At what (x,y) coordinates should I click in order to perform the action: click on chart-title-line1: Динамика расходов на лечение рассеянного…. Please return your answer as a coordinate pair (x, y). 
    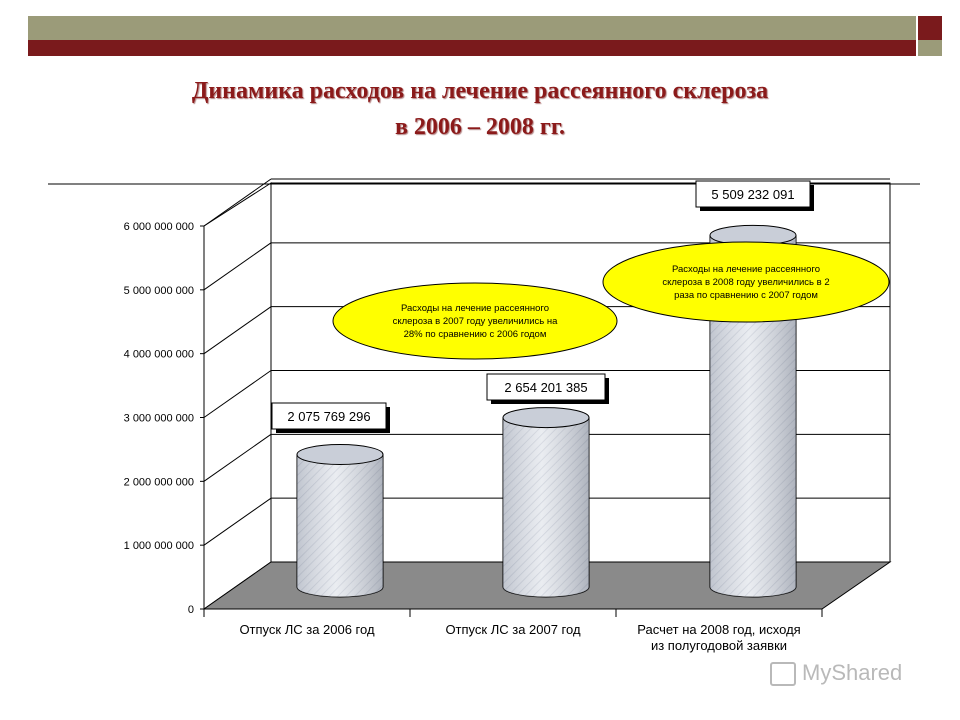
    Looking at the image, I should click on (480, 91).